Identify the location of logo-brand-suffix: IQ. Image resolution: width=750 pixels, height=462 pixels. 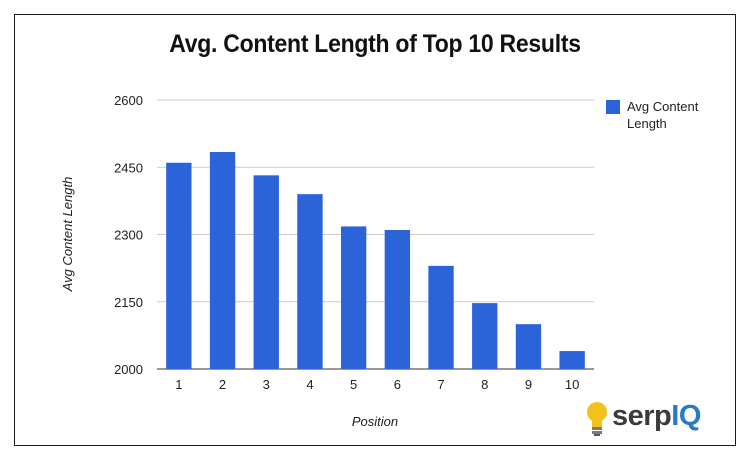
(686, 416).